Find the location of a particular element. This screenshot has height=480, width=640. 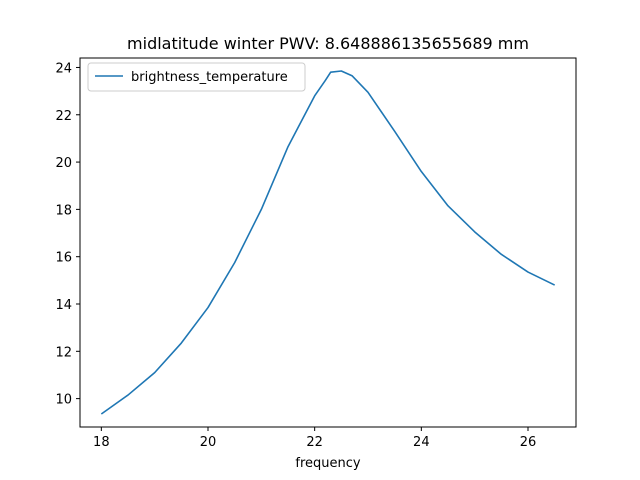

y-tick-label: 10 is located at coordinates (63, 400).